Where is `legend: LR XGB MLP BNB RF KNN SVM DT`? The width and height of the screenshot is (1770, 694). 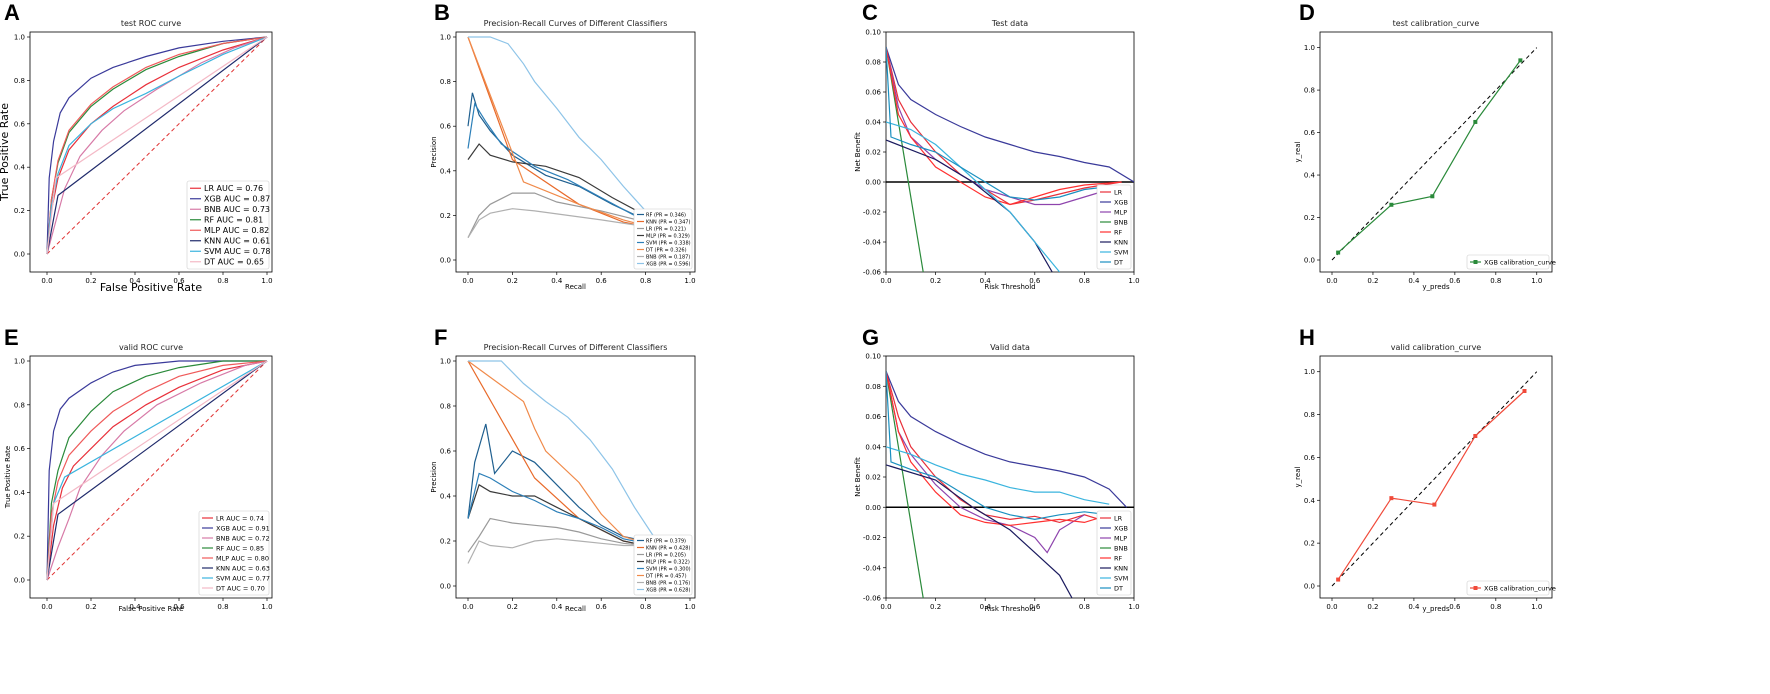 legend: LR XGB MLP BNB RF KNN SVM DT is located at coordinates (1114, 553).